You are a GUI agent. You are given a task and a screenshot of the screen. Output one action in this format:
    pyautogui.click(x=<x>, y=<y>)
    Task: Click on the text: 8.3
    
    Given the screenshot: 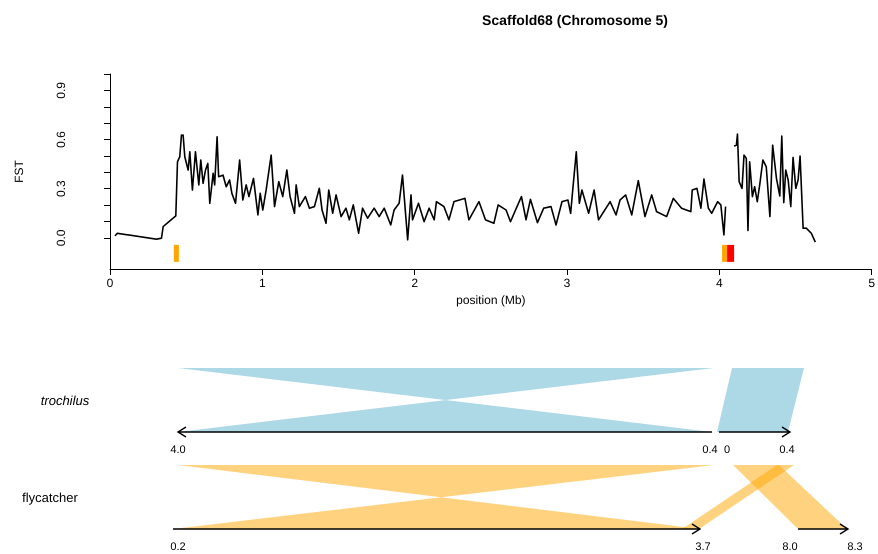 What is the action you would take?
    pyautogui.click(x=855, y=547)
    